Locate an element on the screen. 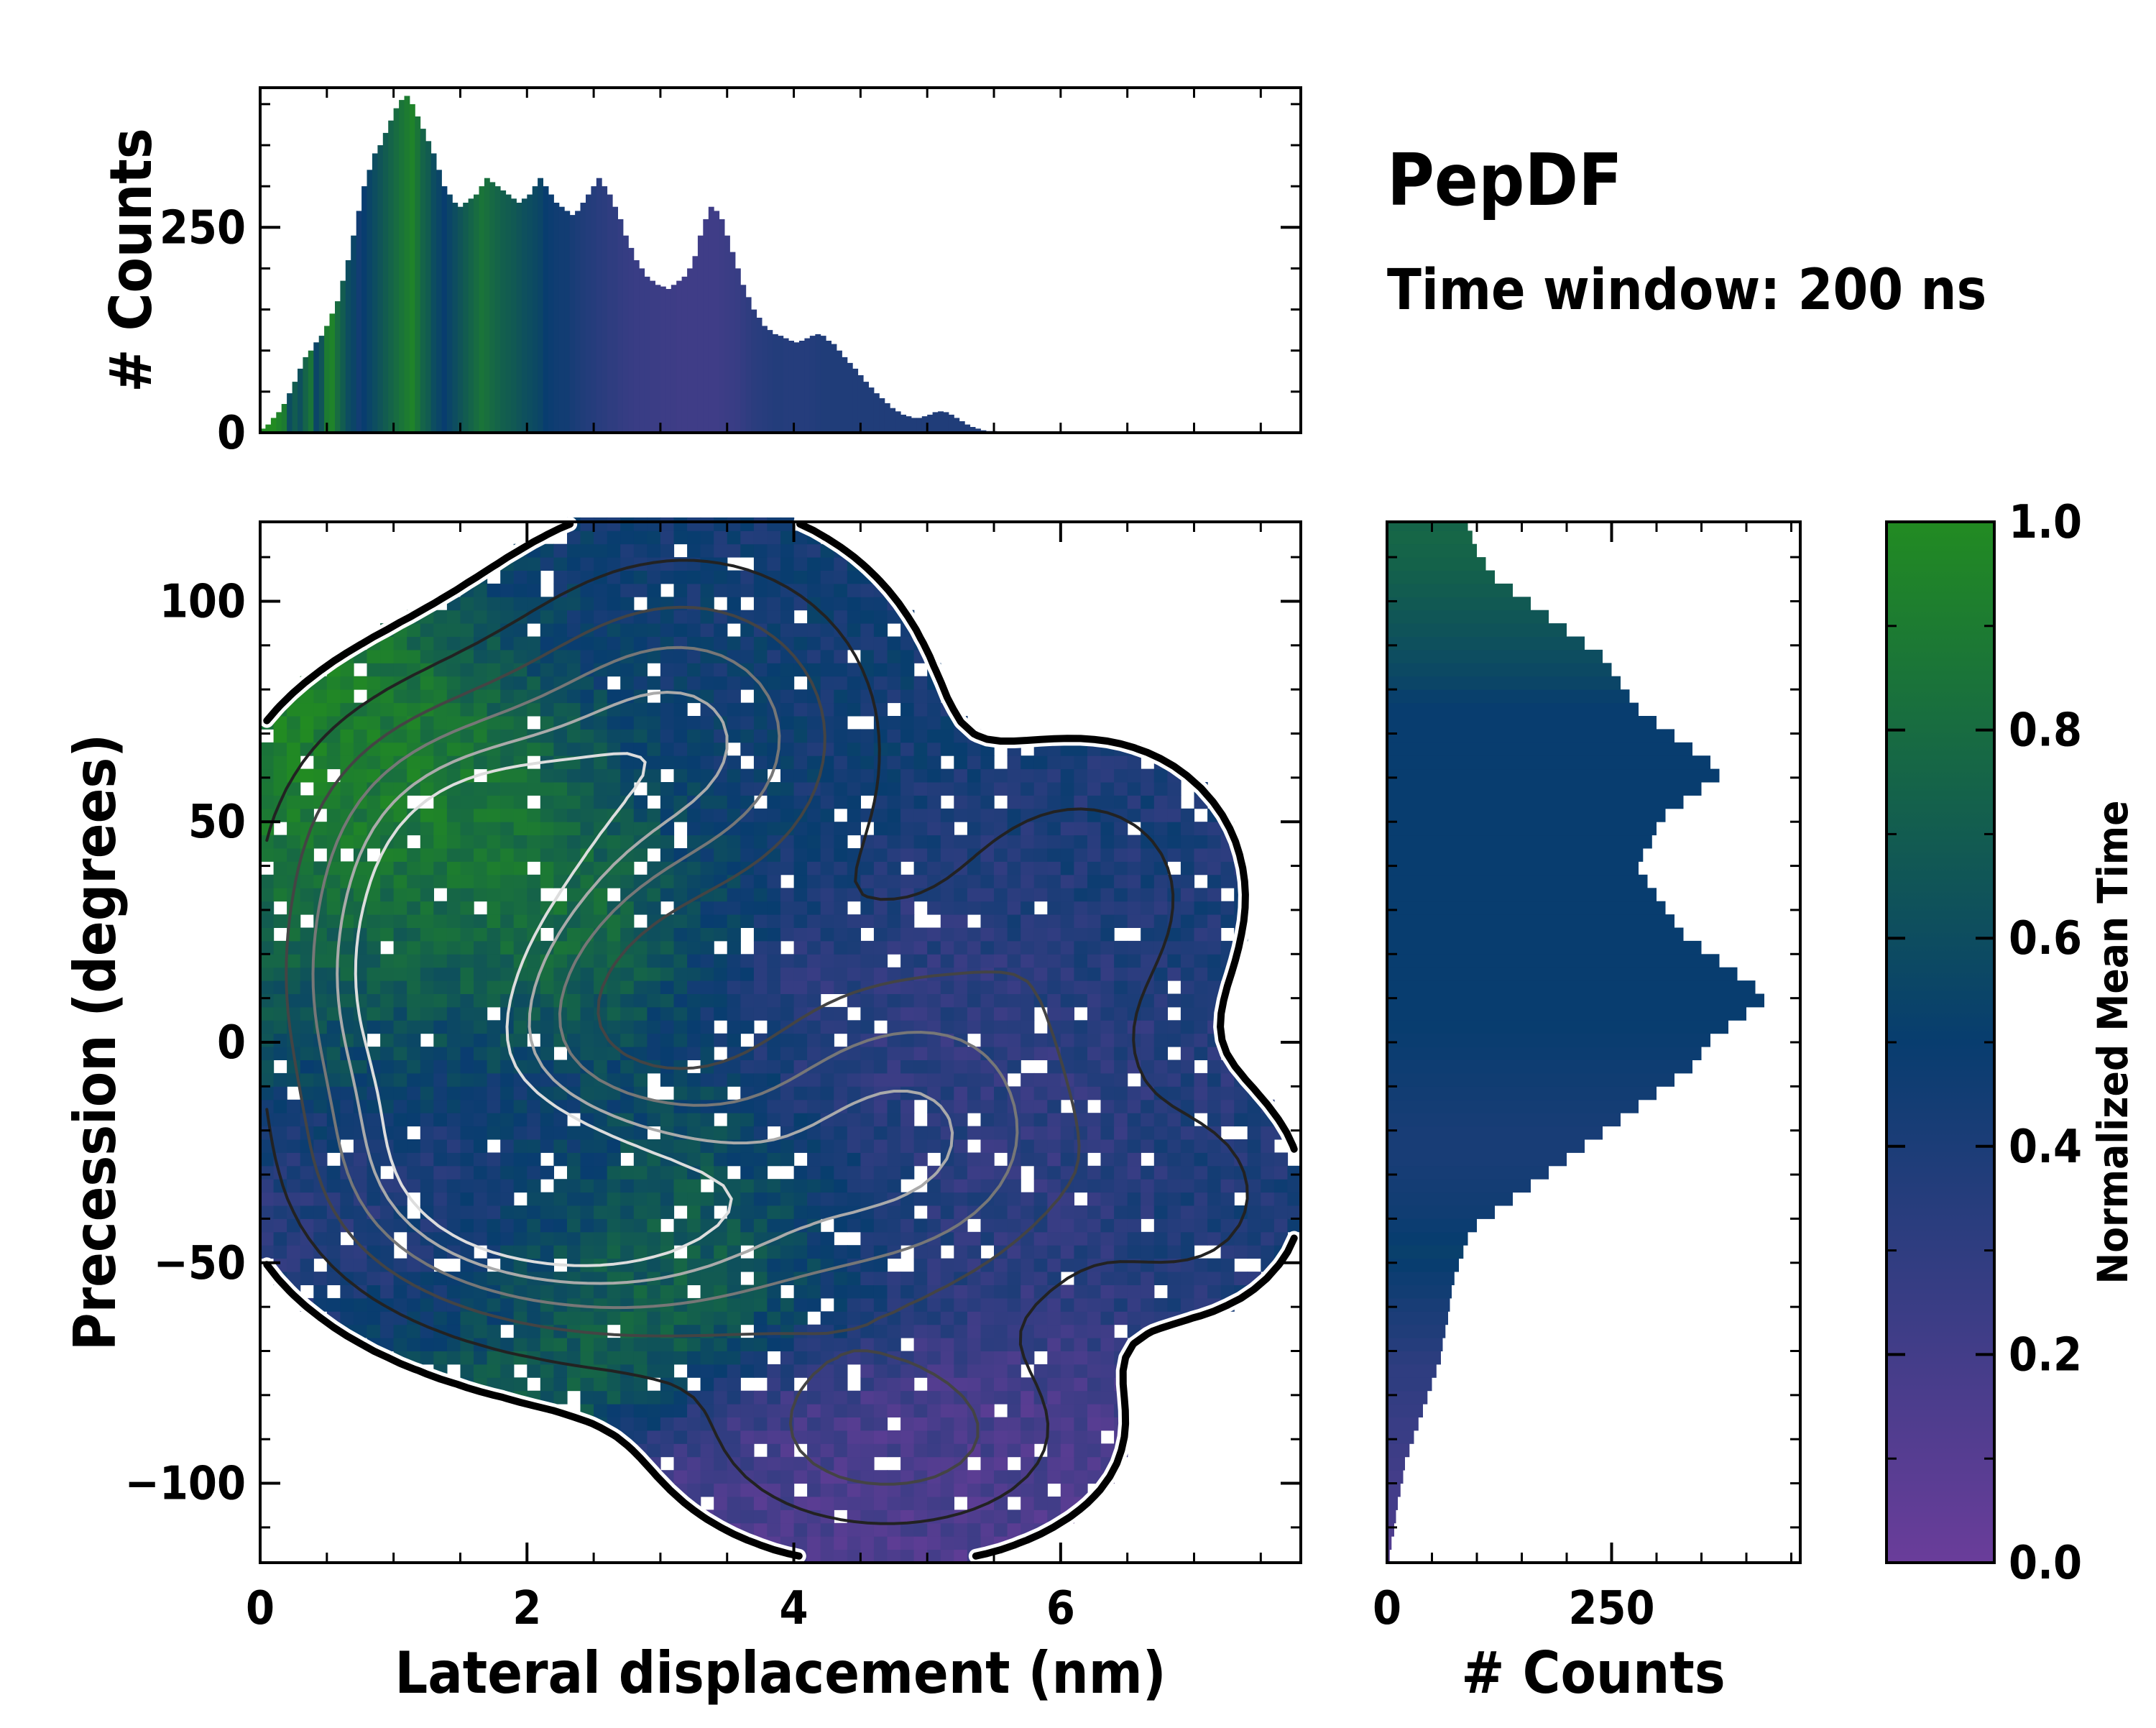 The height and width of the screenshot is (1728, 2156). colorbar-tick-label: 0.0 is located at coordinates (2045, 1564).